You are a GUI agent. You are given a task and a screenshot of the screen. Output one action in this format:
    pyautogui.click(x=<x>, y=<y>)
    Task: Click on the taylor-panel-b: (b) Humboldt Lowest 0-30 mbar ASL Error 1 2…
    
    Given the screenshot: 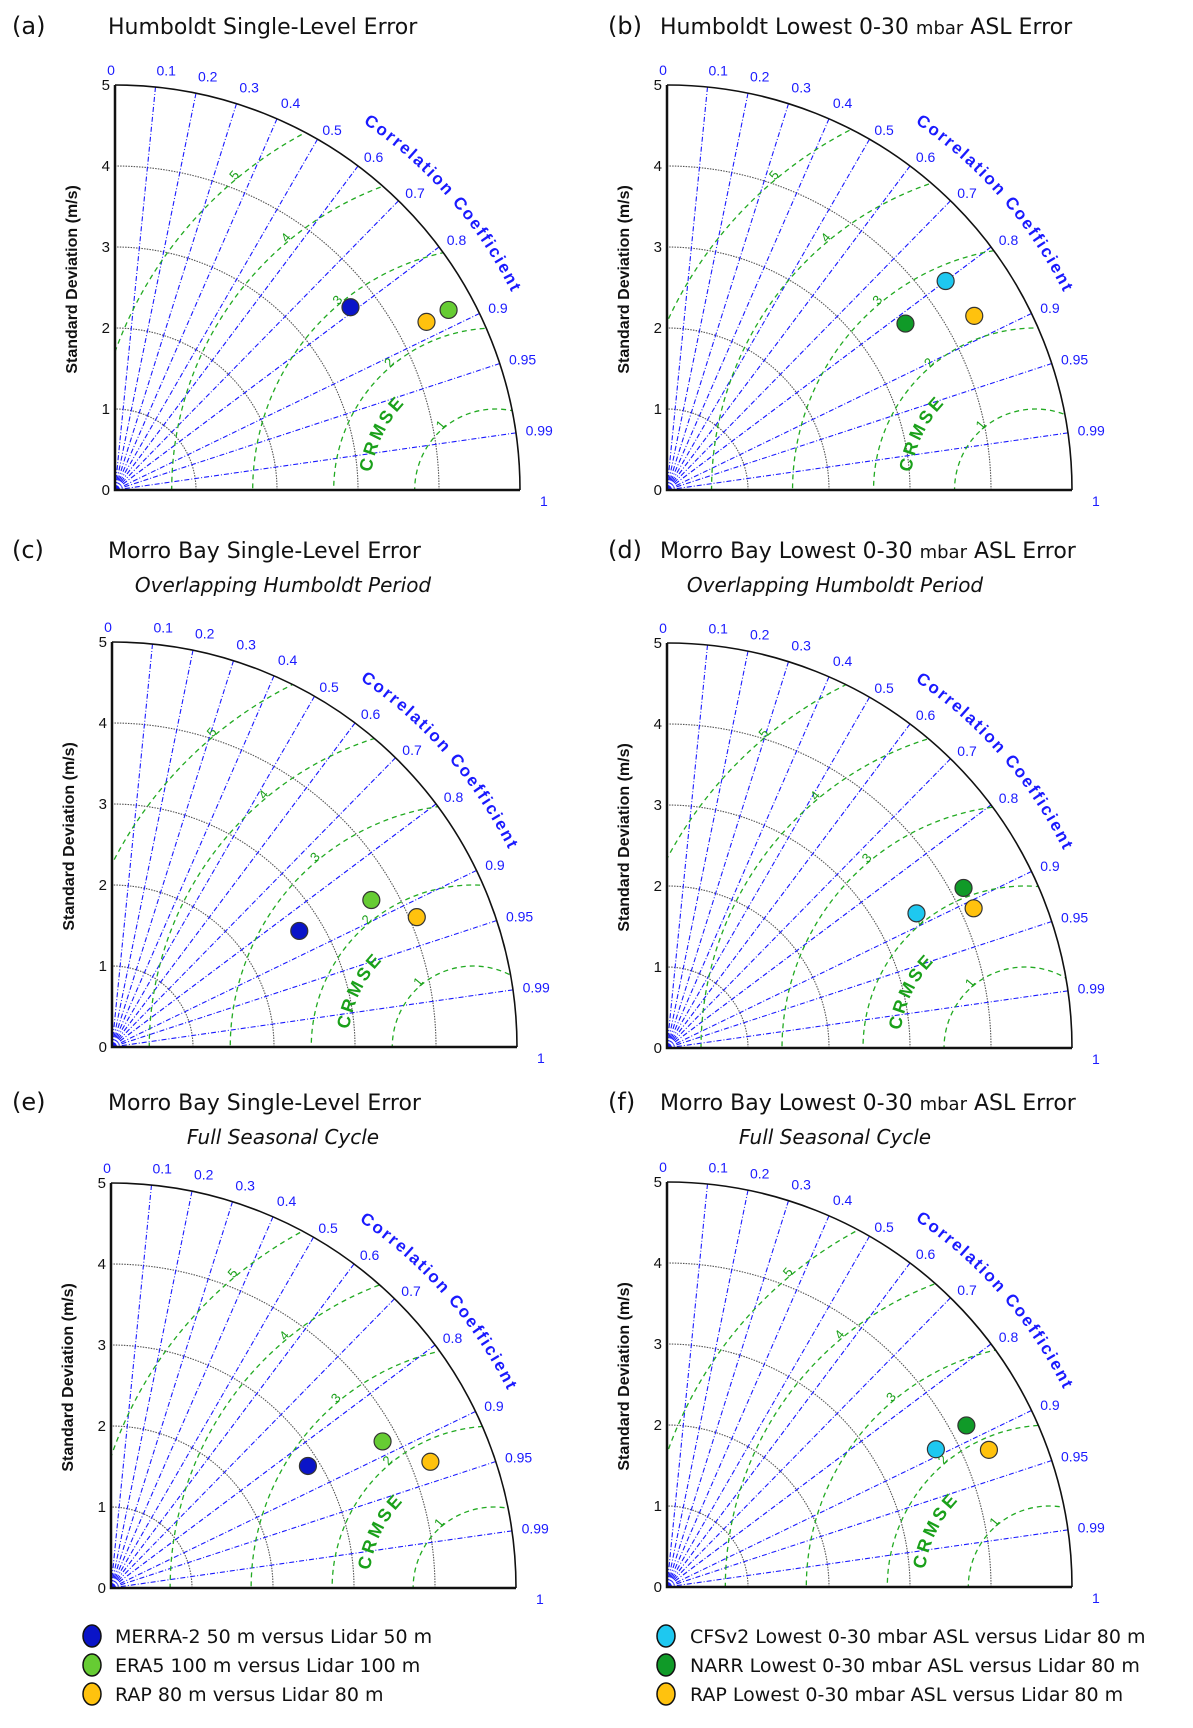 What is the action you would take?
    pyautogui.click(x=856, y=260)
    